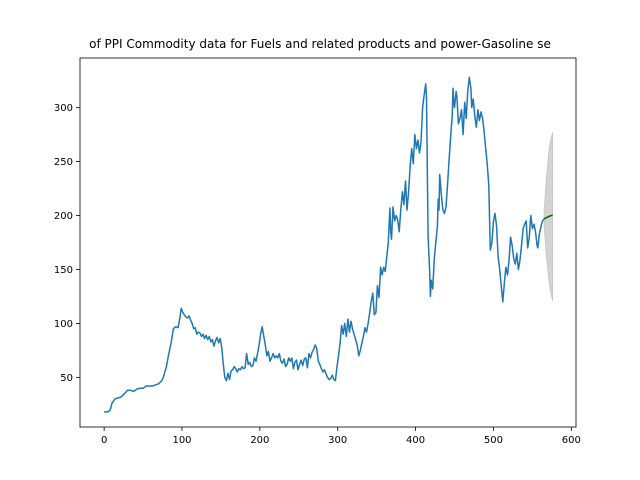 Image resolution: width=640 pixels, height=480 pixels. What do you see at coordinates (415, 440) in the screenshot?
I see `x-tick-label: 400` at bounding box center [415, 440].